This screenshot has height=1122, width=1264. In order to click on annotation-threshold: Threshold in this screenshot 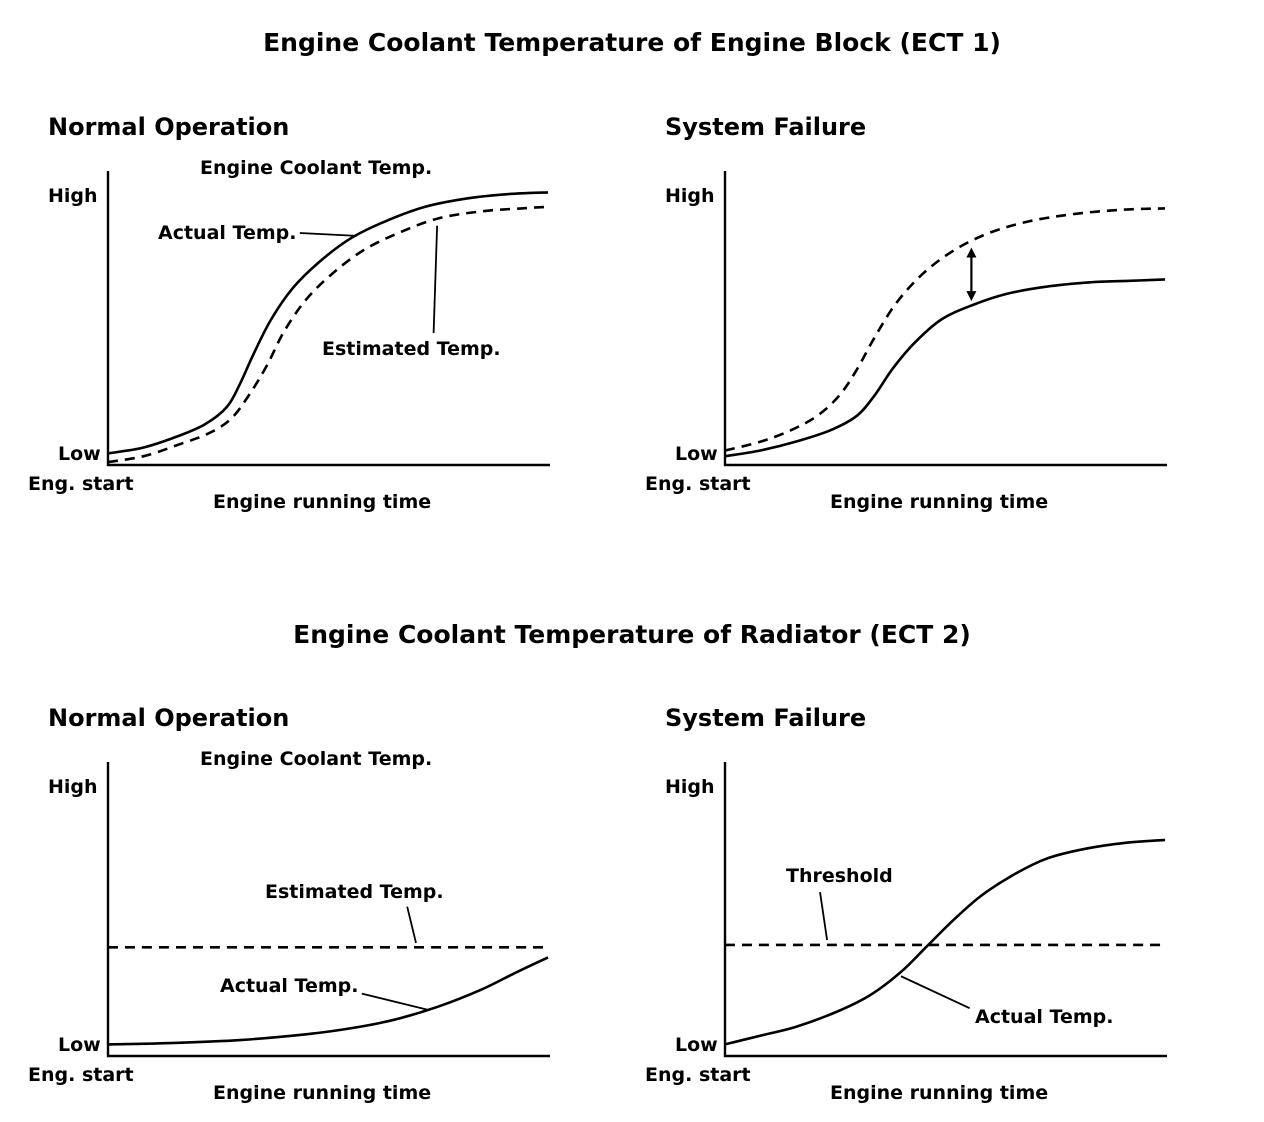, I will do `click(839, 876)`.